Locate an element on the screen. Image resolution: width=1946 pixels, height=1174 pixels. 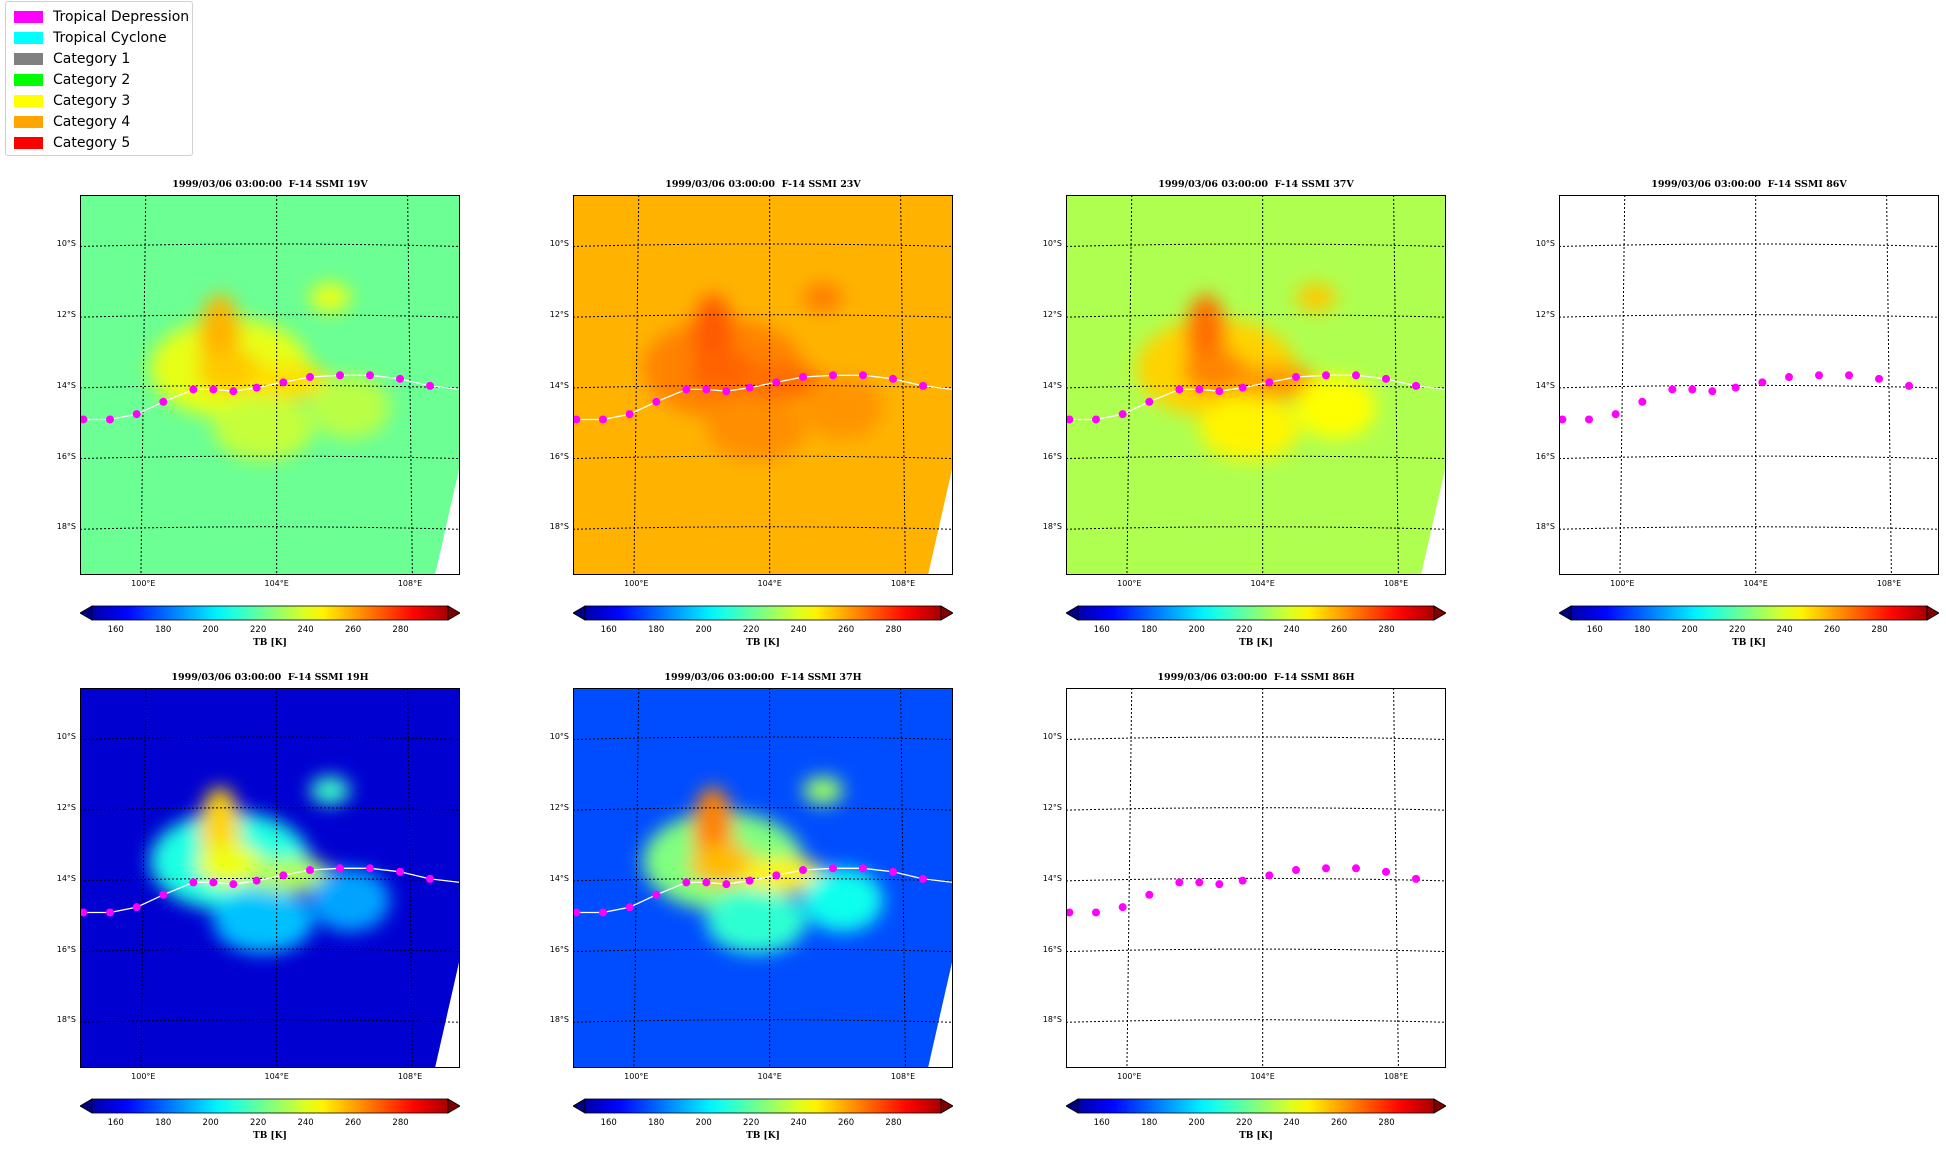
colorbar-tick-label: 240 is located at coordinates (1784, 630).